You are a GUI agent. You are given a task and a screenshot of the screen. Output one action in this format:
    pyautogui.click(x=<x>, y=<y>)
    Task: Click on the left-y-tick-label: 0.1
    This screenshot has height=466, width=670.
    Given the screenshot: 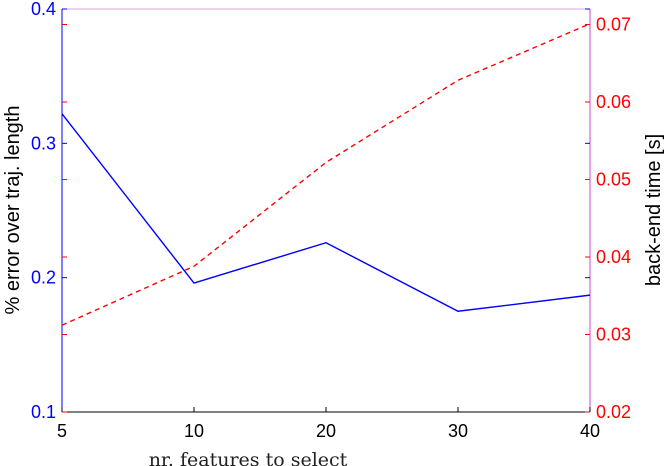 What is the action you would take?
    pyautogui.click(x=43, y=412)
    